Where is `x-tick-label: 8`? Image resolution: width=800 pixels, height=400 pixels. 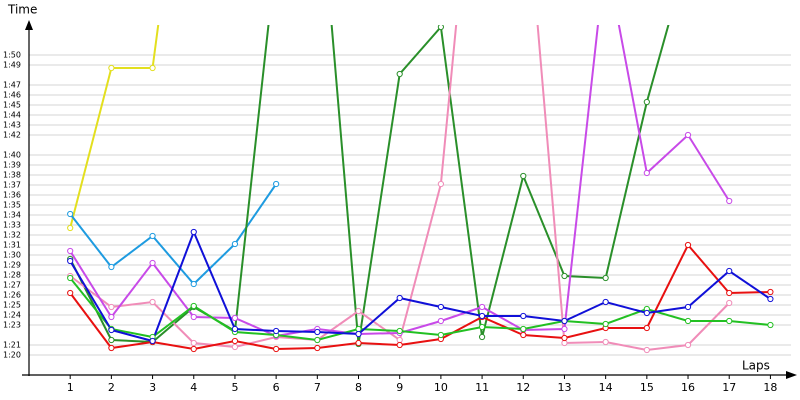
x-tick-label: 8 is located at coordinates (358, 387).